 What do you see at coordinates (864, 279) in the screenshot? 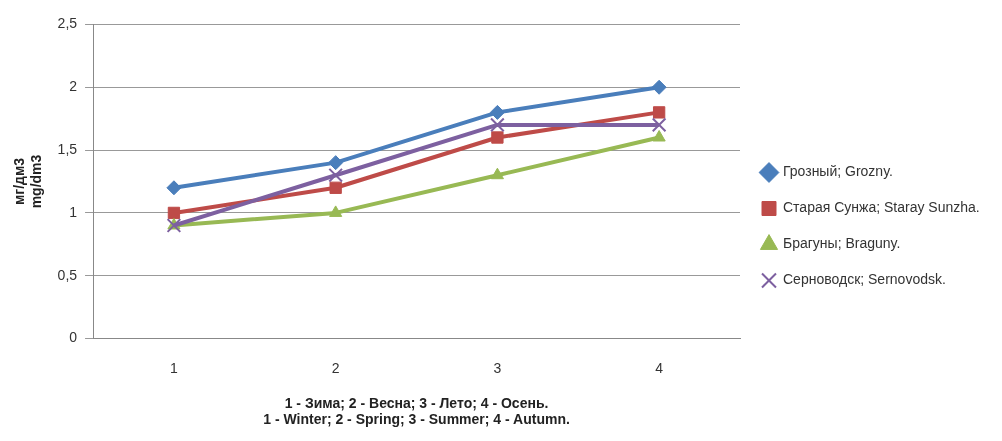
I see `legend-label: Серноводск; Sernovodsk.` at bounding box center [864, 279].